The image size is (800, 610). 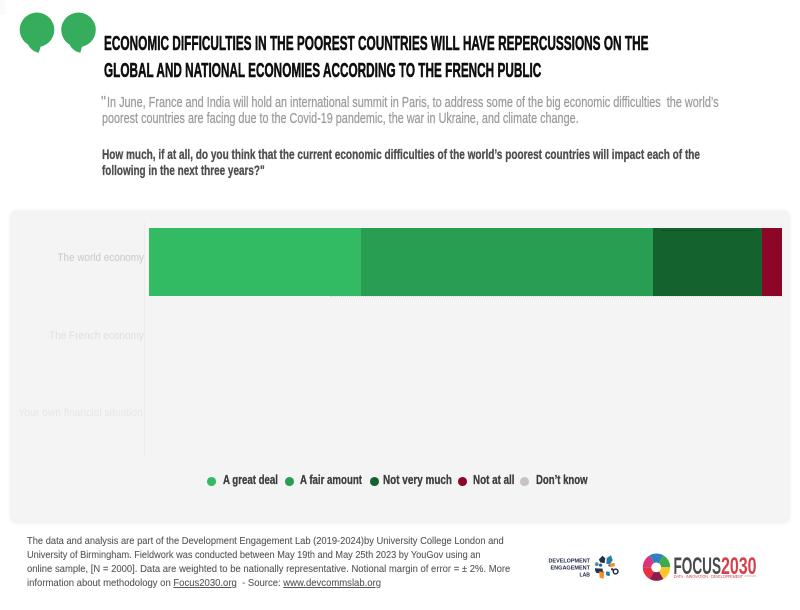 What do you see at coordinates (570, 562) in the screenshot?
I see `svg-text: DEVELOPMENT` at bounding box center [570, 562].